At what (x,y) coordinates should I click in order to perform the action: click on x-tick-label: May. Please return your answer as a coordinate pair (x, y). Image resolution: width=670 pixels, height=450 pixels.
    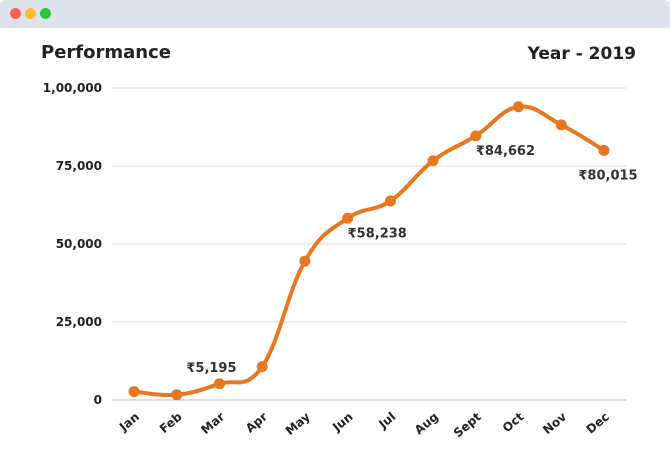
    Looking at the image, I should click on (298, 423).